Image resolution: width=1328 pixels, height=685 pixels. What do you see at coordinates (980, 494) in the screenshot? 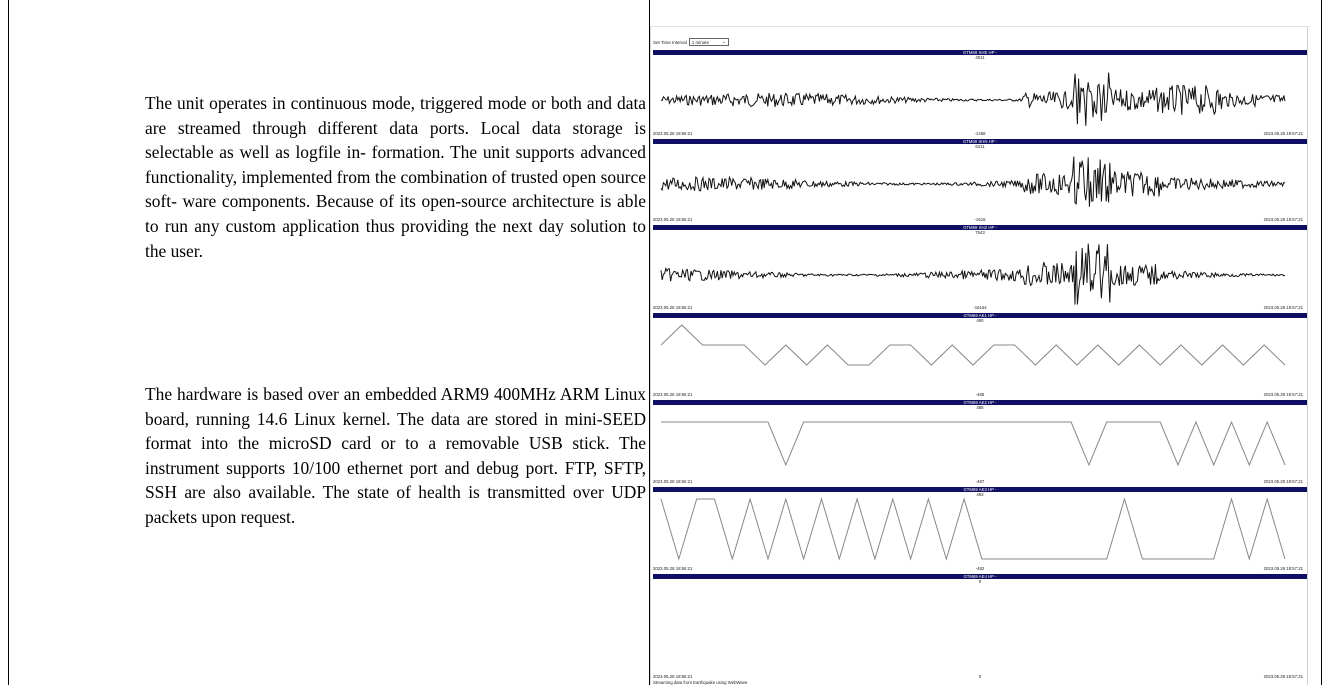
I see `channel-max-value: 493` at bounding box center [980, 494].